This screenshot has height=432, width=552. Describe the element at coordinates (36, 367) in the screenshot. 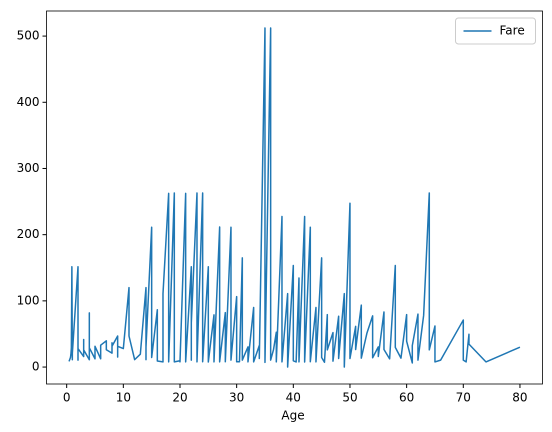

I see `y-tick-label: 0` at that location.